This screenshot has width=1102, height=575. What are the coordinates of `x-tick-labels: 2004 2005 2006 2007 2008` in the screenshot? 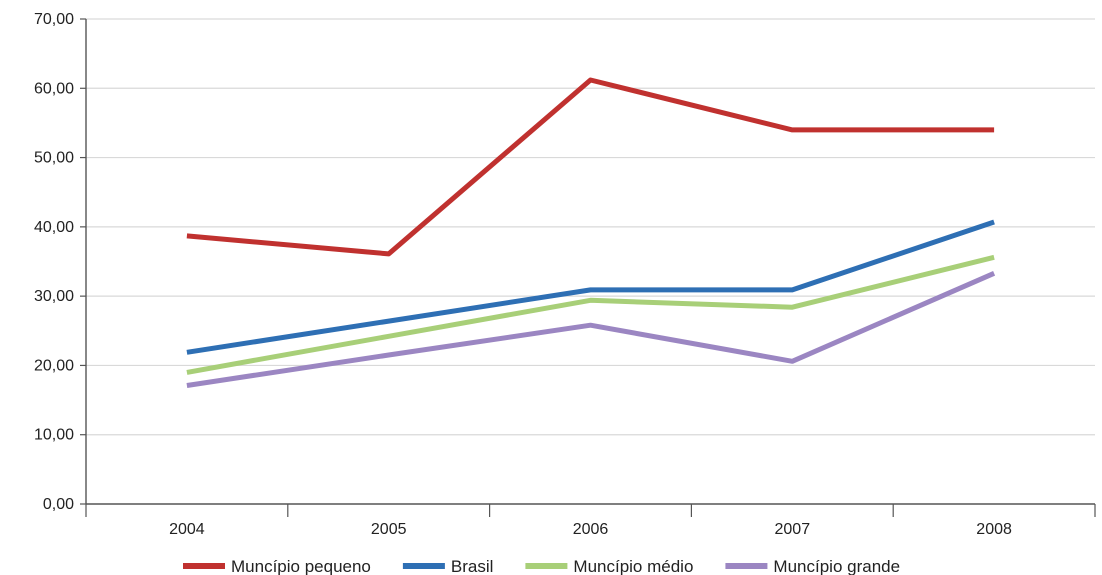 It's located at (590, 529).